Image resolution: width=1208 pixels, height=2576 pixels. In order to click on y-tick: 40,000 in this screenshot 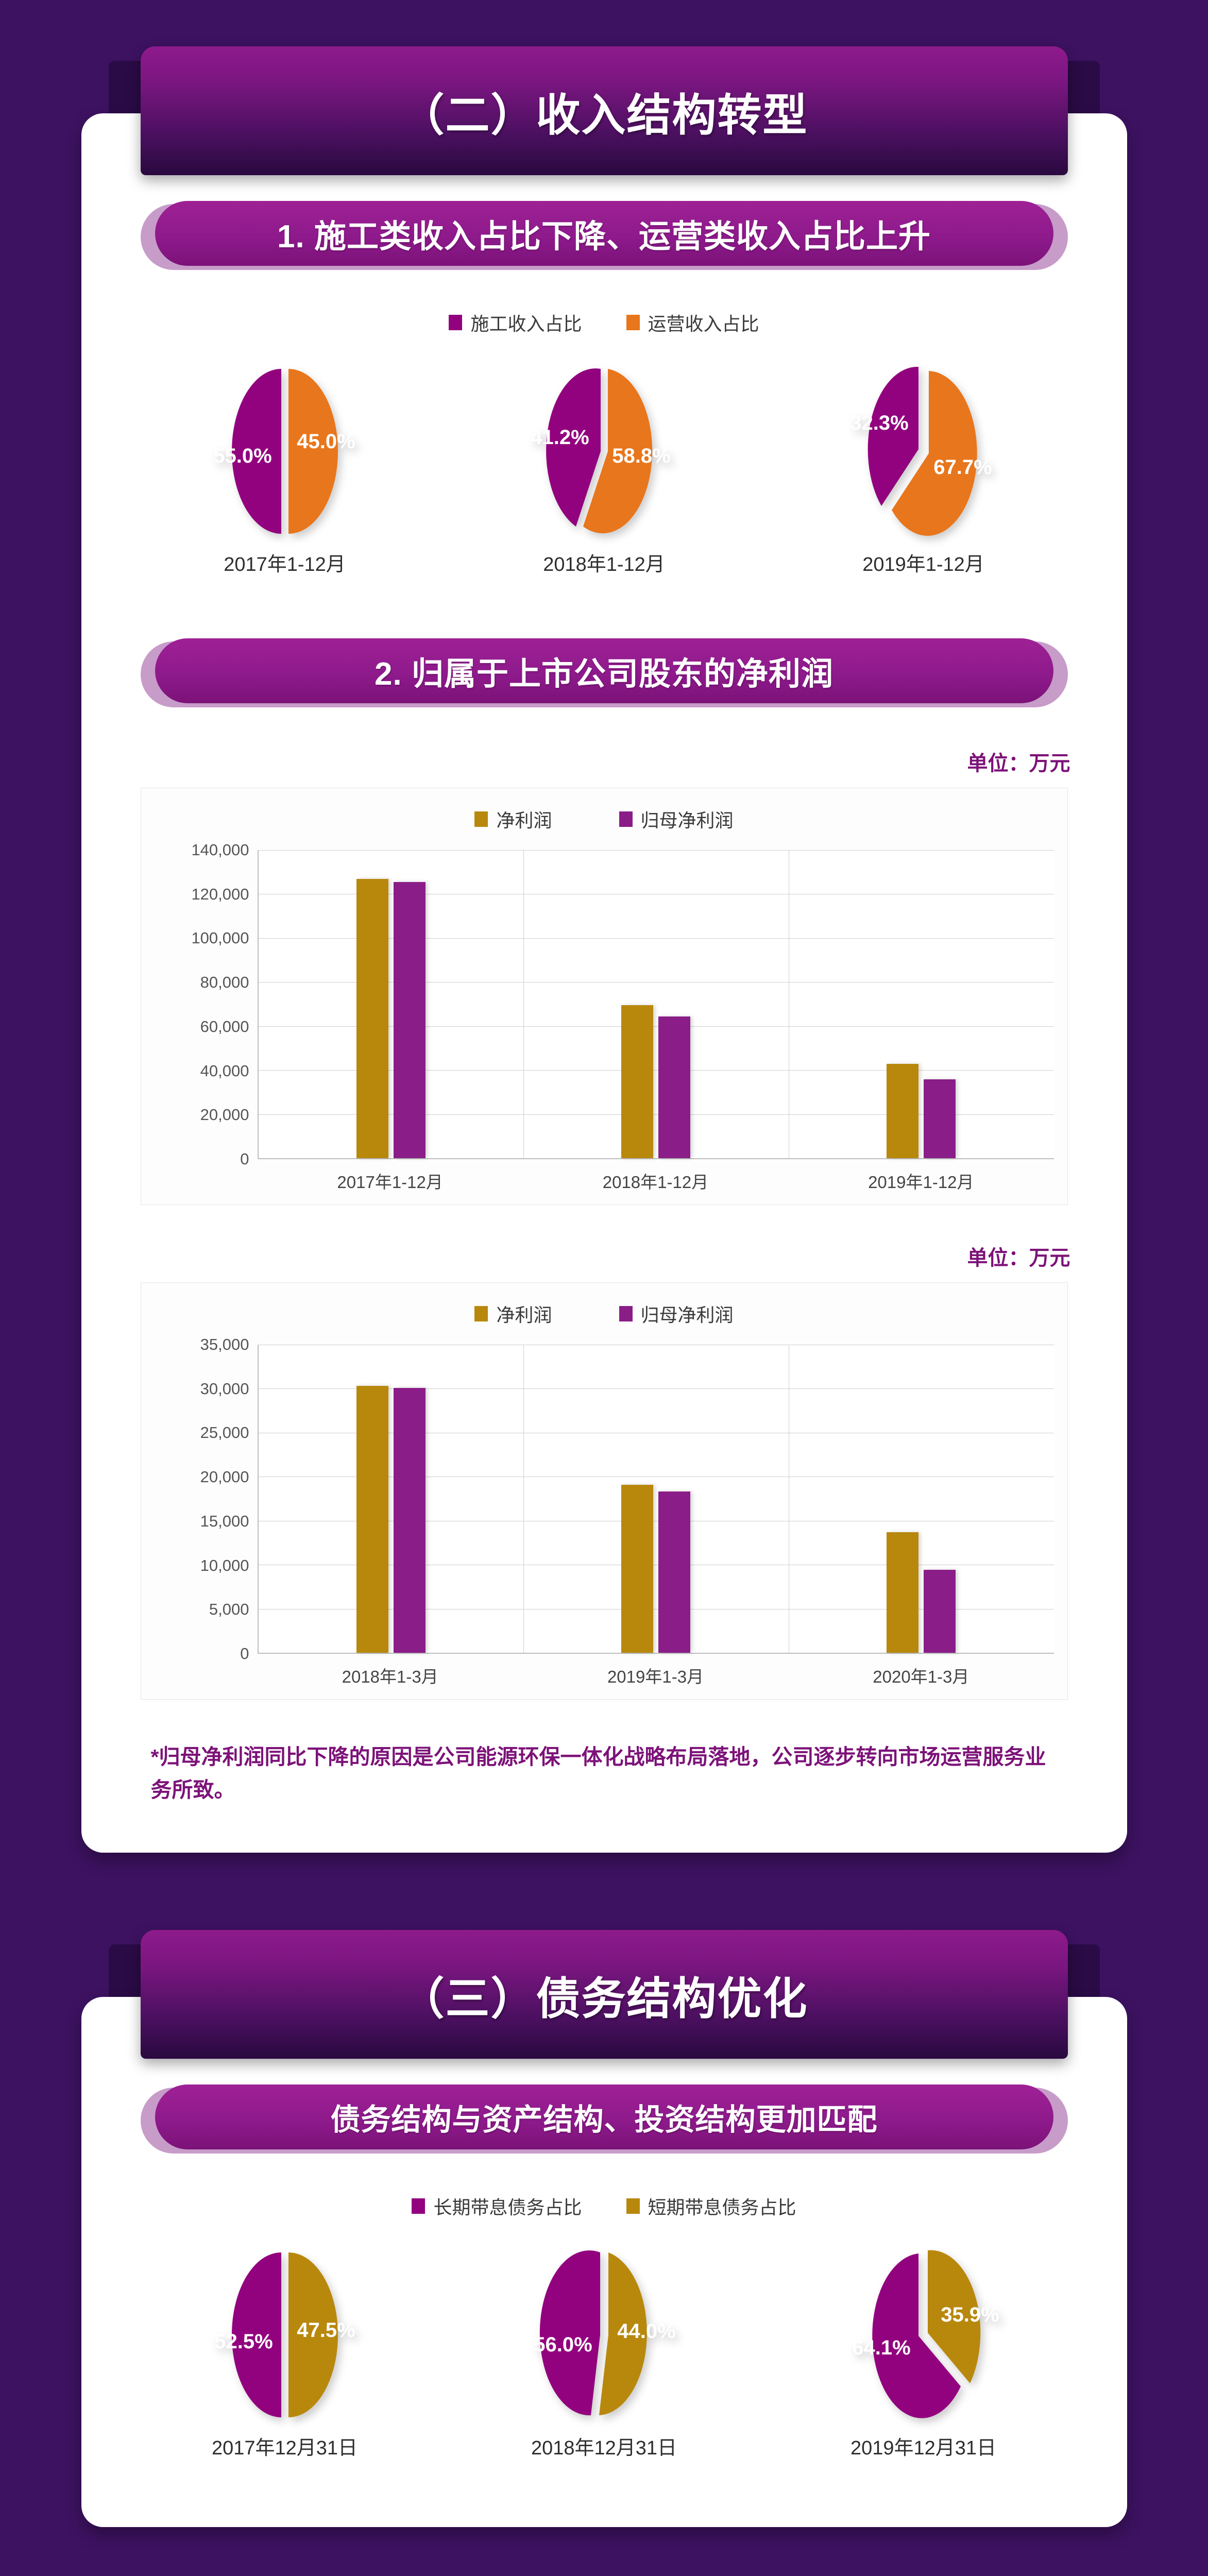, I will do `click(225, 1070)`.